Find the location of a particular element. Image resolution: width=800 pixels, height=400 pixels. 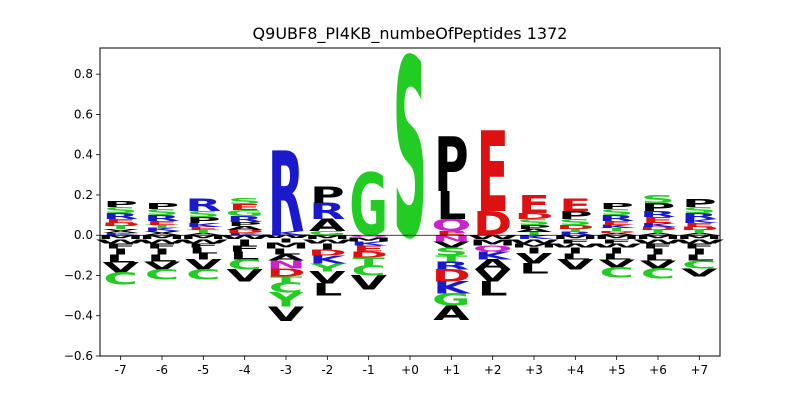

residue-I-+7: I is located at coordinates (700, 252).